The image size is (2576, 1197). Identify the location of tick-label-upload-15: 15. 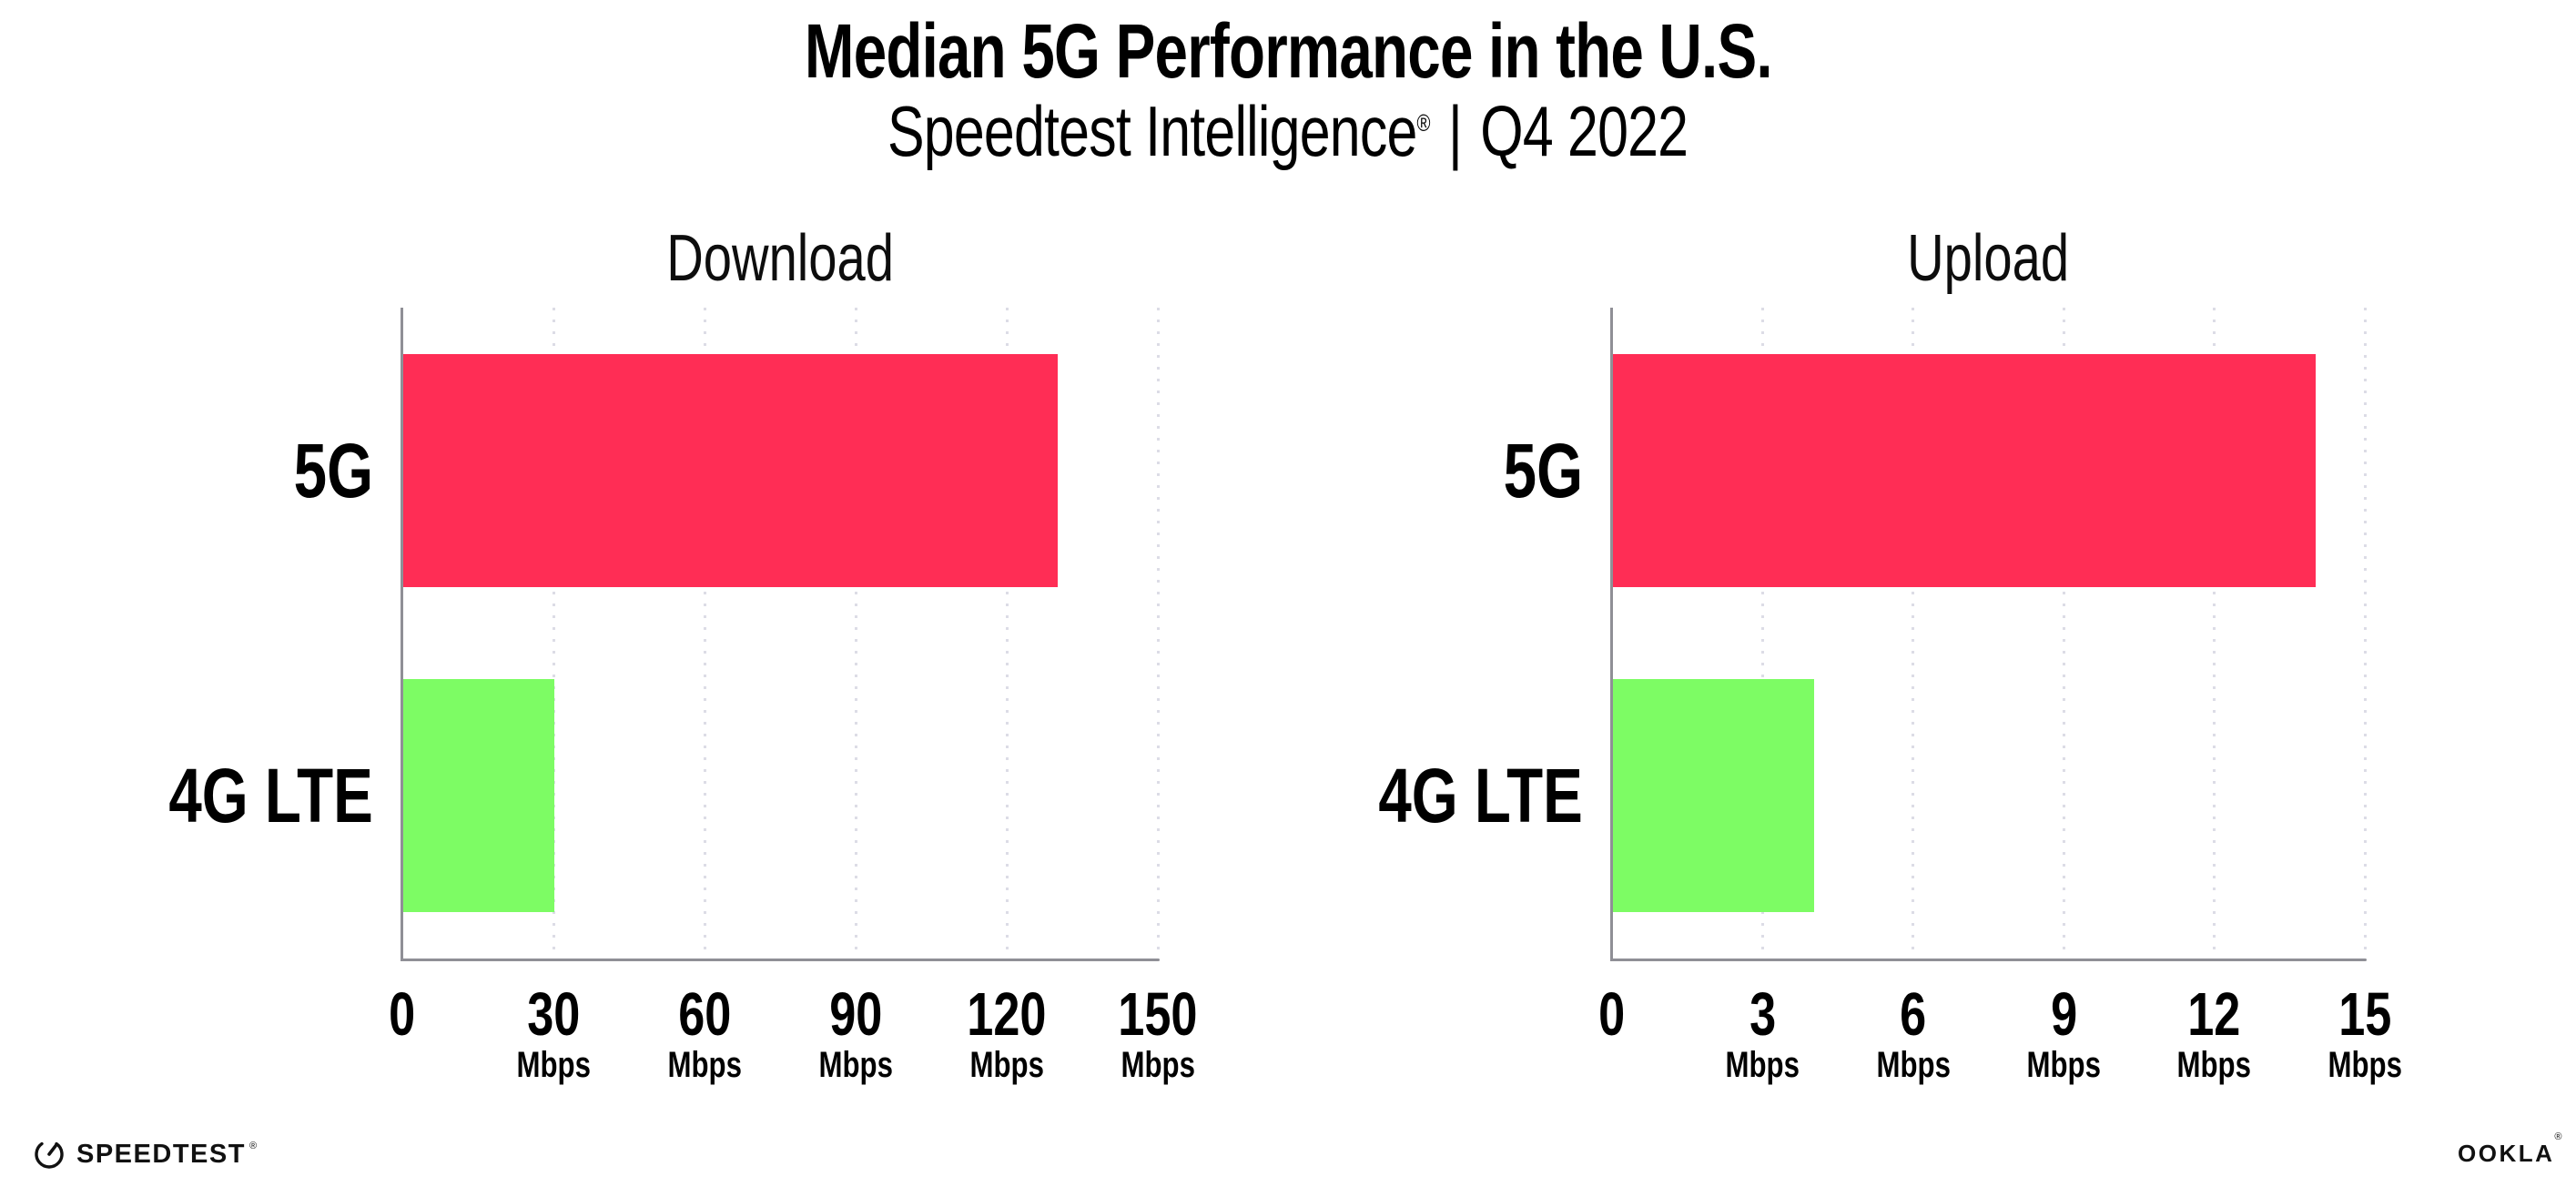
(2365, 1015).